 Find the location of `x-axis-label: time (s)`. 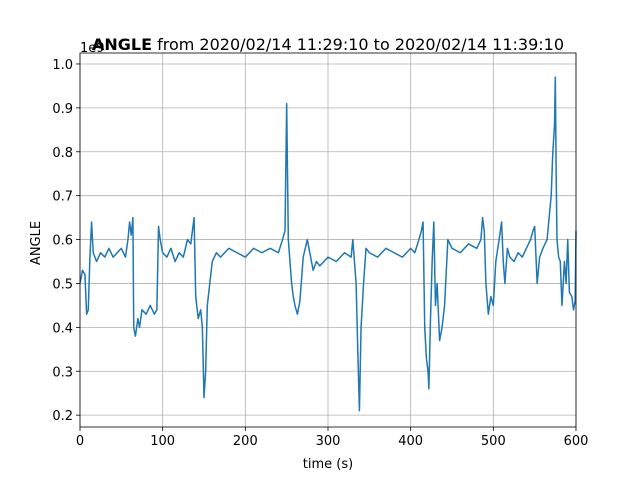

x-axis-label: time (s) is located at coordinates (328, 464).